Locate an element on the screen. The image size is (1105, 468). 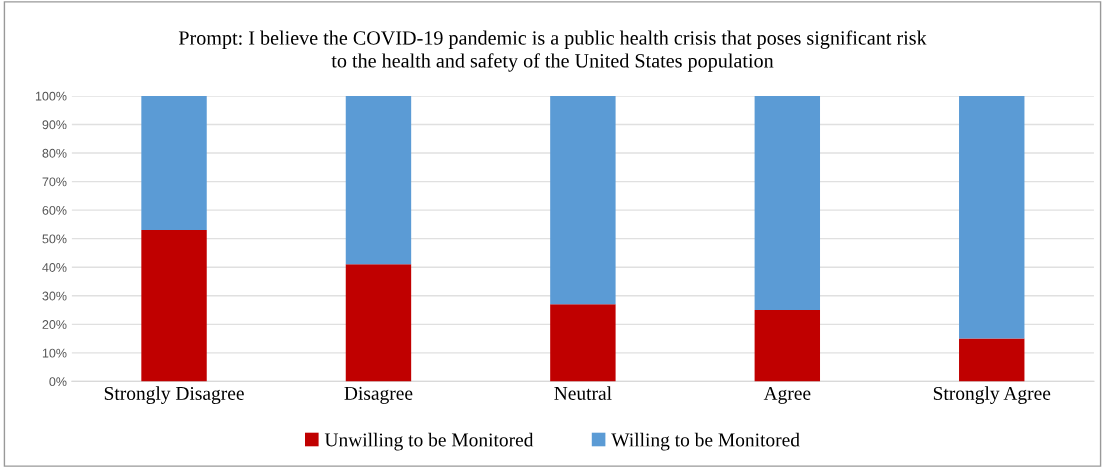
legend-label: Unwilling to be Monitored is located at coordinates (429, 441).